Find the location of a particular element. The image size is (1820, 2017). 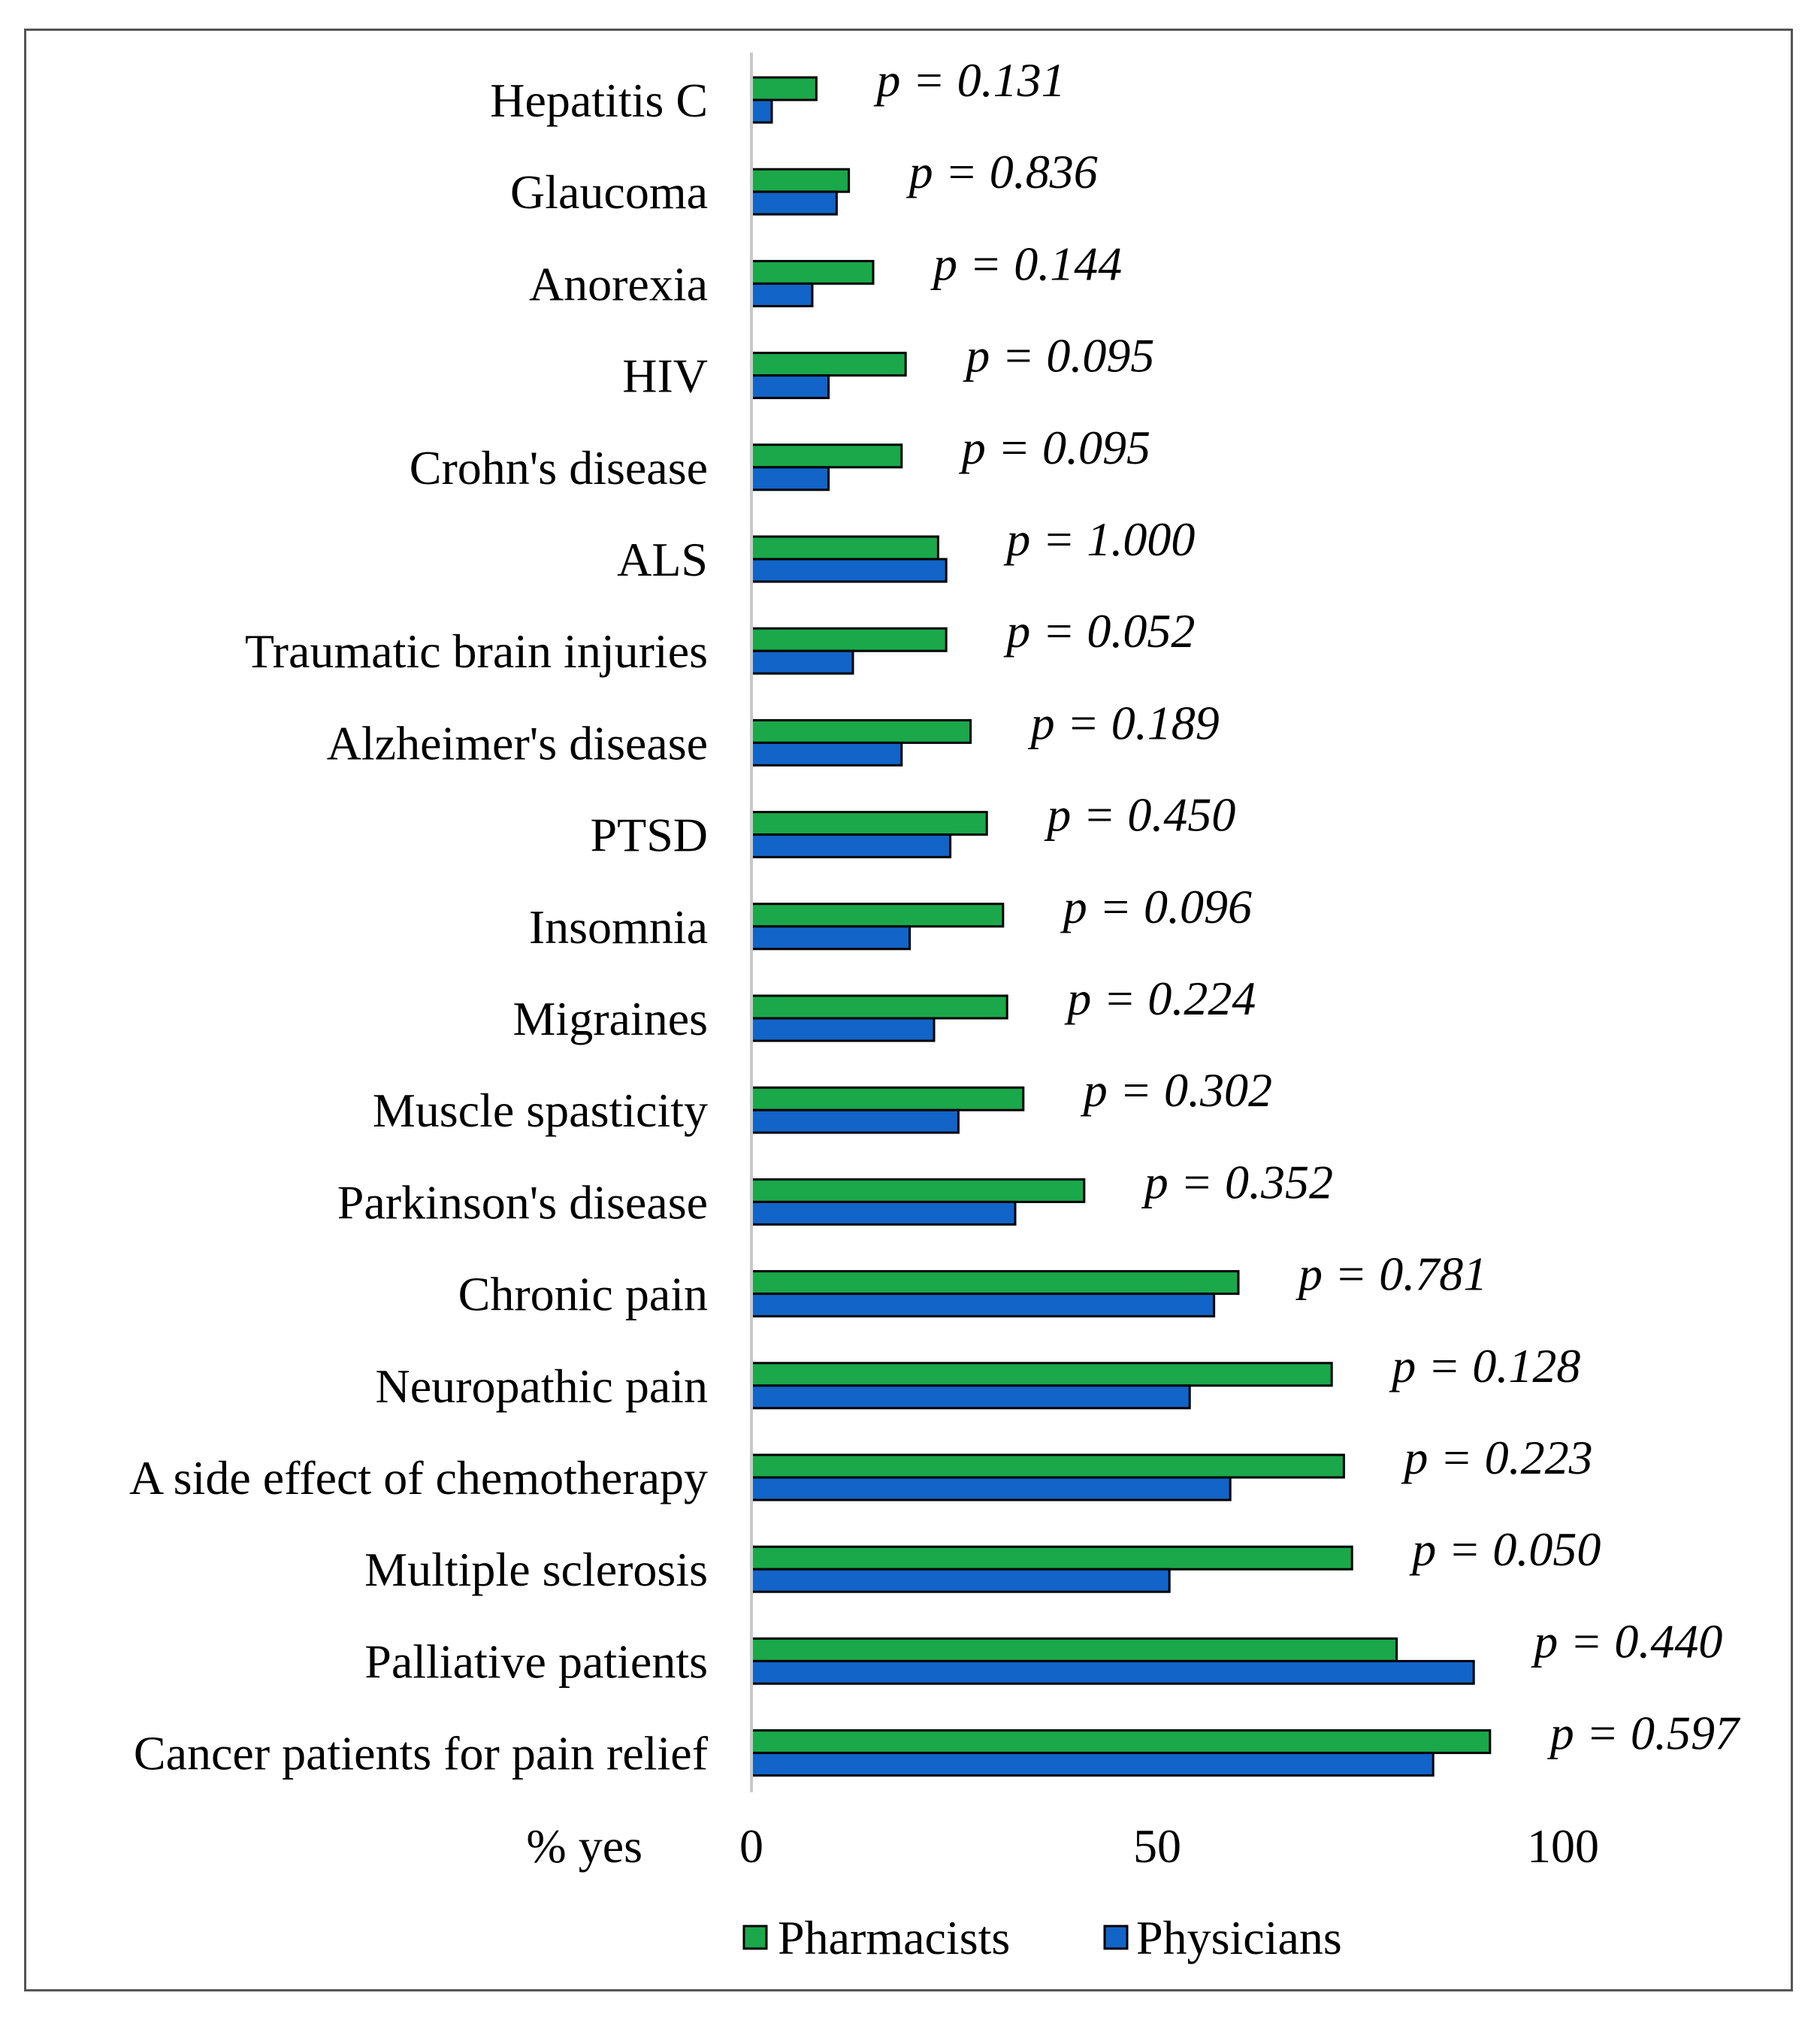

x-axis-label: % yes is located at coordinates (584, 1846).